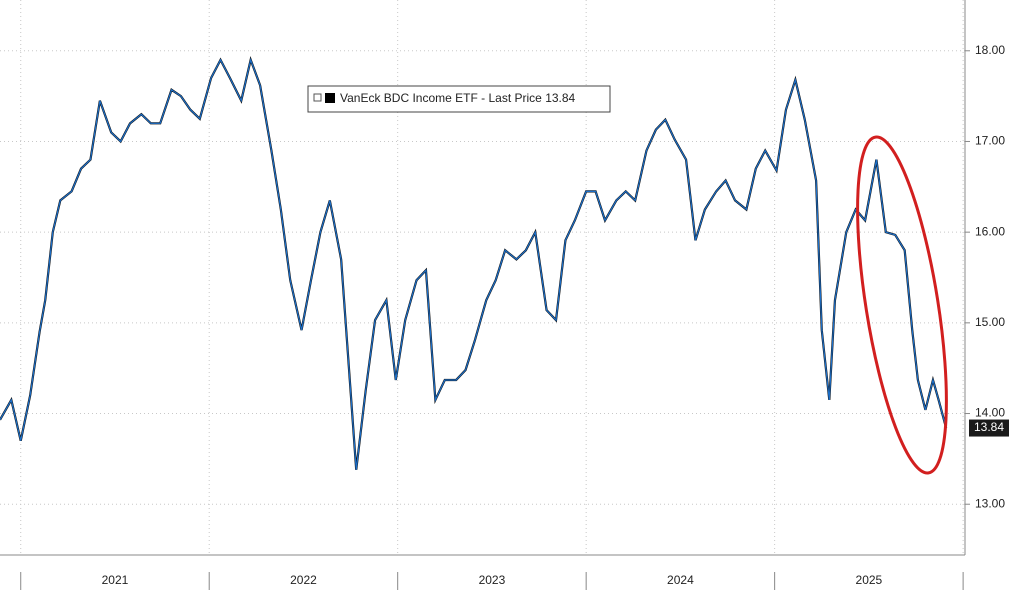 The width and height of the screenshot is (1010, 590). Describe the element at coordinates (317, 97) in the screenshot. I see `legend-toggle` at that location.